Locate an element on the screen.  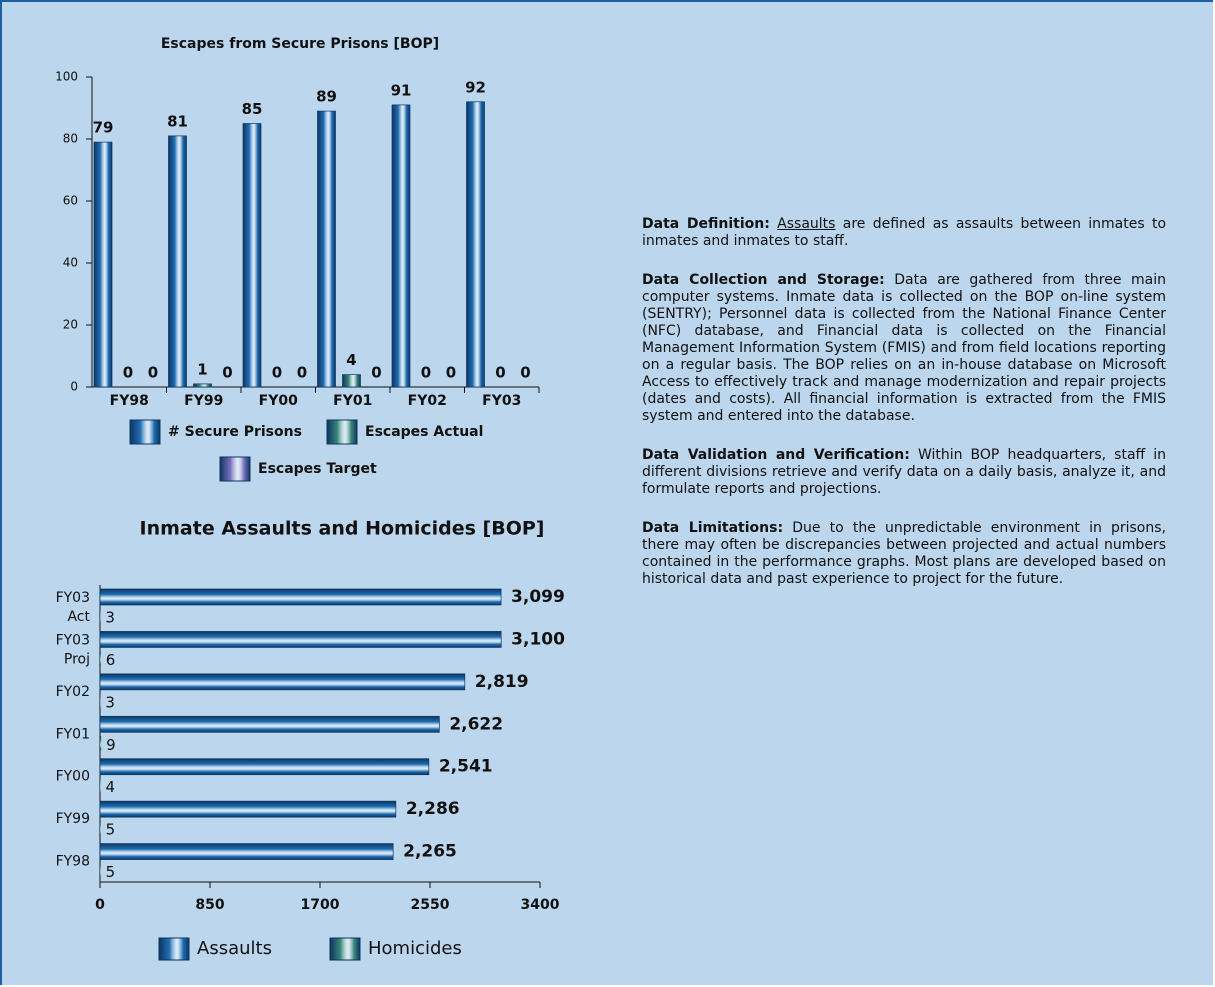
x-tick-label: 2550 is located at coordinates (430, 905).